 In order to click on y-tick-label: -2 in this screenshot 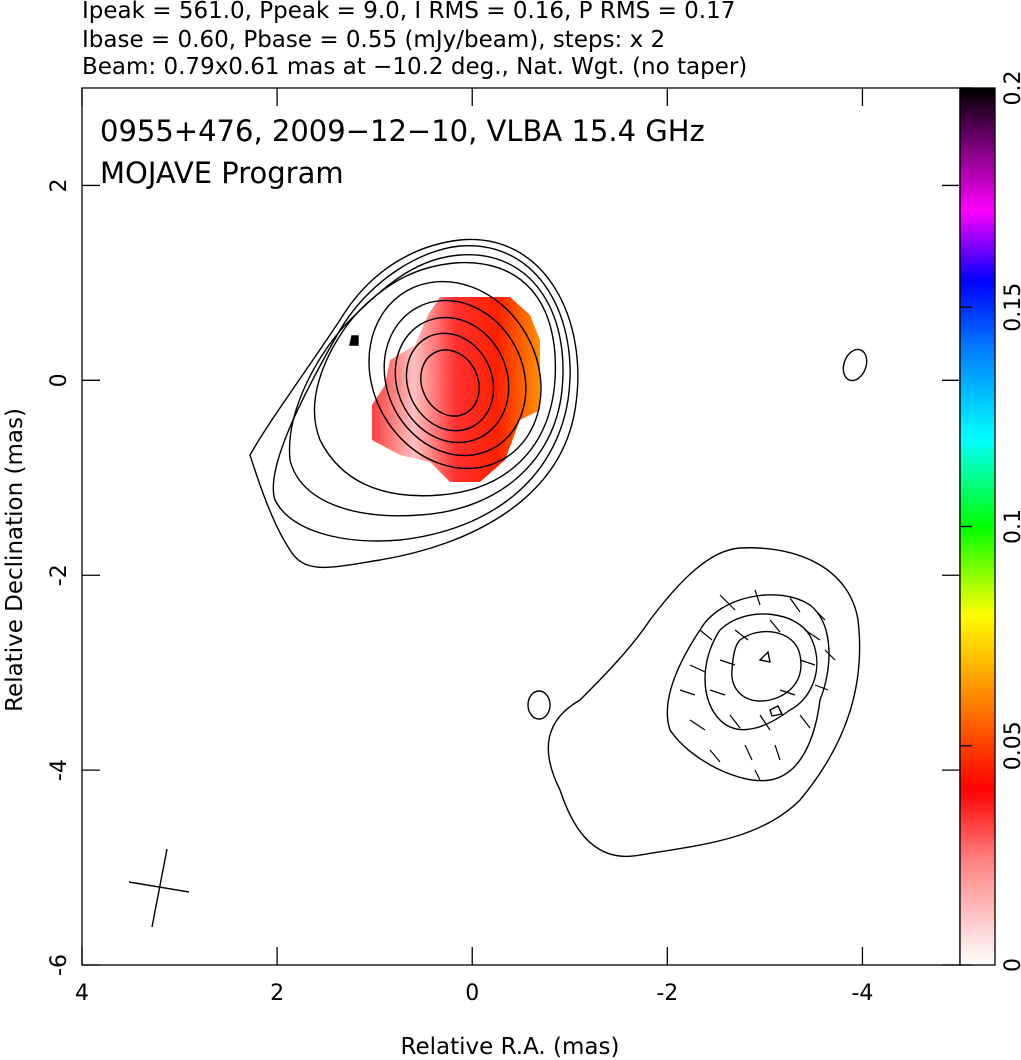, I will do `click(59, 575)`.